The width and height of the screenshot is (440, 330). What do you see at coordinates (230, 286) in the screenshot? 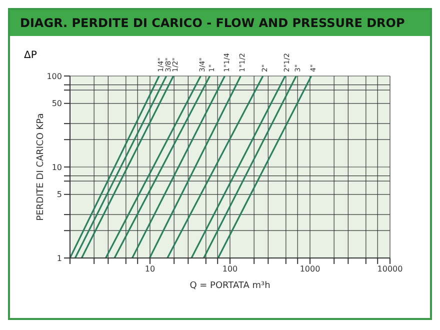
I see `x-axis-title: Q = PORTATA m³h` at bounding box center [230, 286].